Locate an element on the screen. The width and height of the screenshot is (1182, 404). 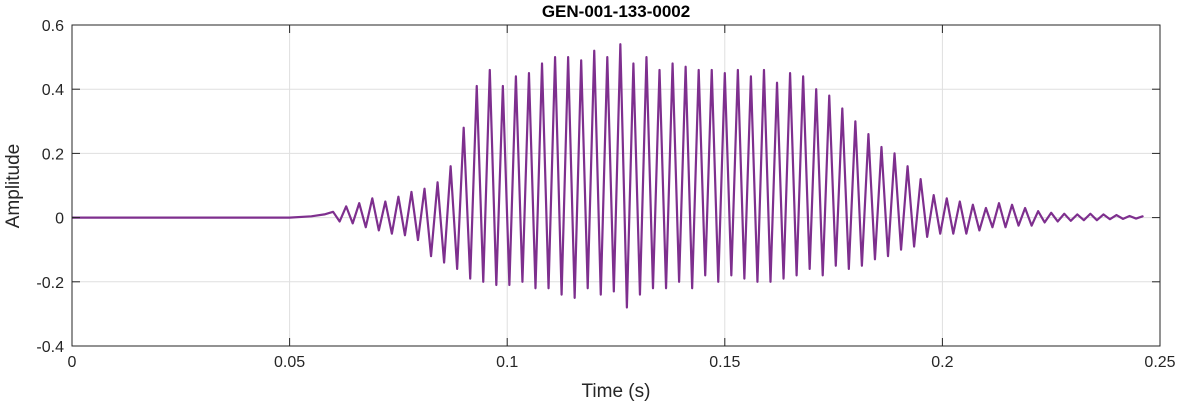
y-tick-label: 0.4 is located at coordinates (53, 90).